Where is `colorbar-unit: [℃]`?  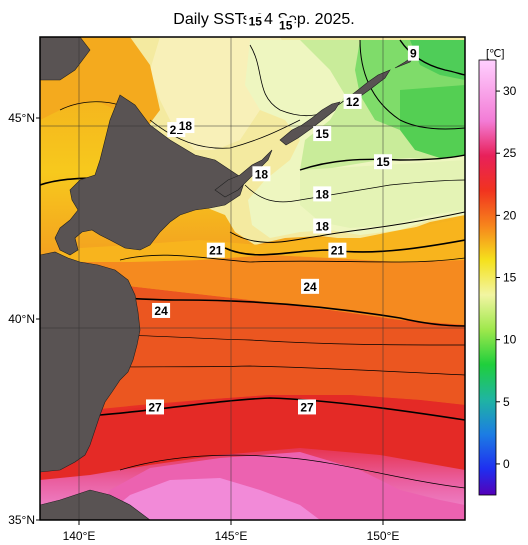
colorbar-unit: [℃] is located at coordinates (495, 54).